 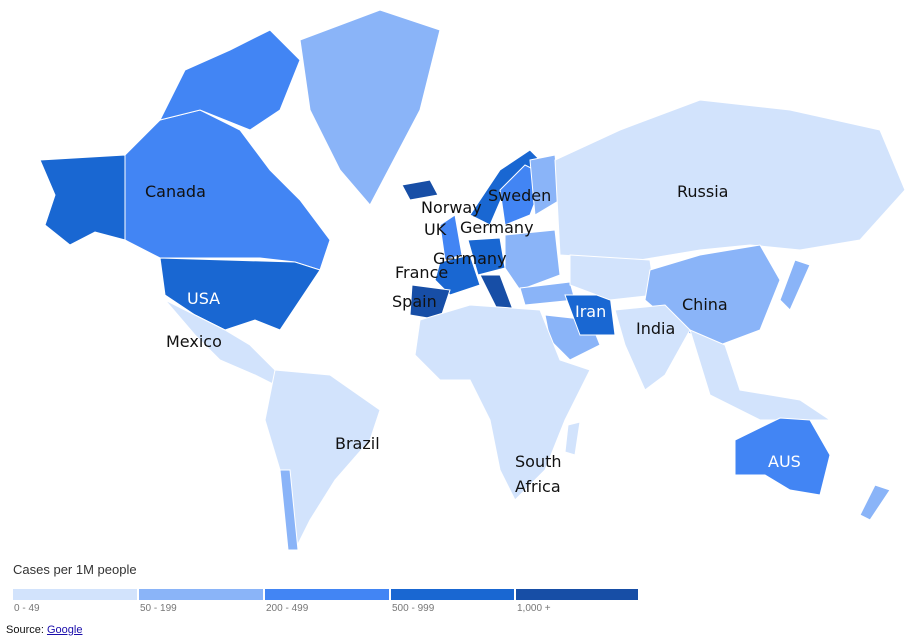 What do you see at coordinates (784, 461) in the screenshot?
I see `label-aus: AUS` at bounding box center [784, 461].